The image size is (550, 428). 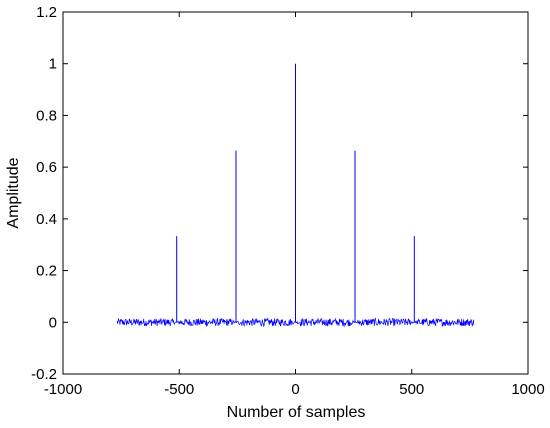 What do you see at coordinates (296, 412) in the screenshot?
I see `x-axis-title: Number of samples` at bounding box center [296, 412].